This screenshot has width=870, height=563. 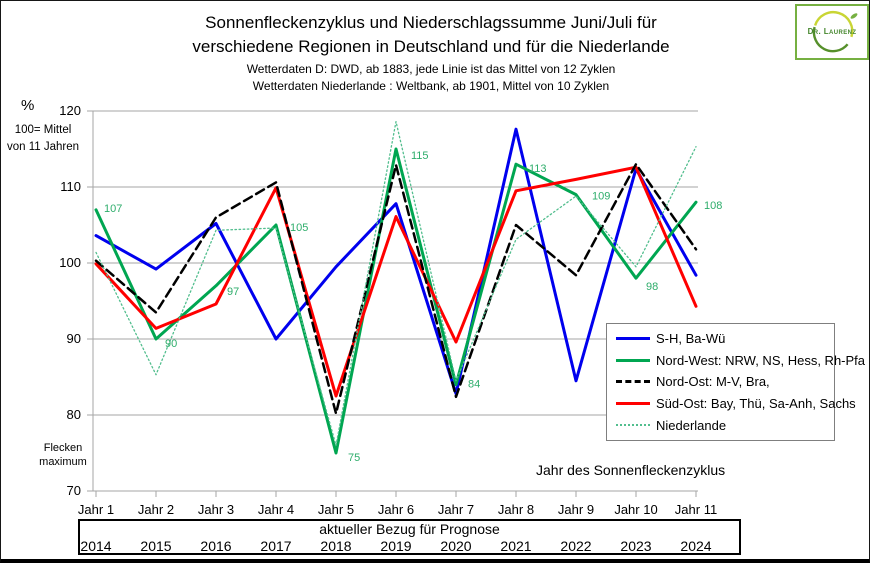 What do you see at coordinates (276, 509) in the screenshot?
I see `x-tick-label-4: Jahr 4` at bounding box center [276, 509].